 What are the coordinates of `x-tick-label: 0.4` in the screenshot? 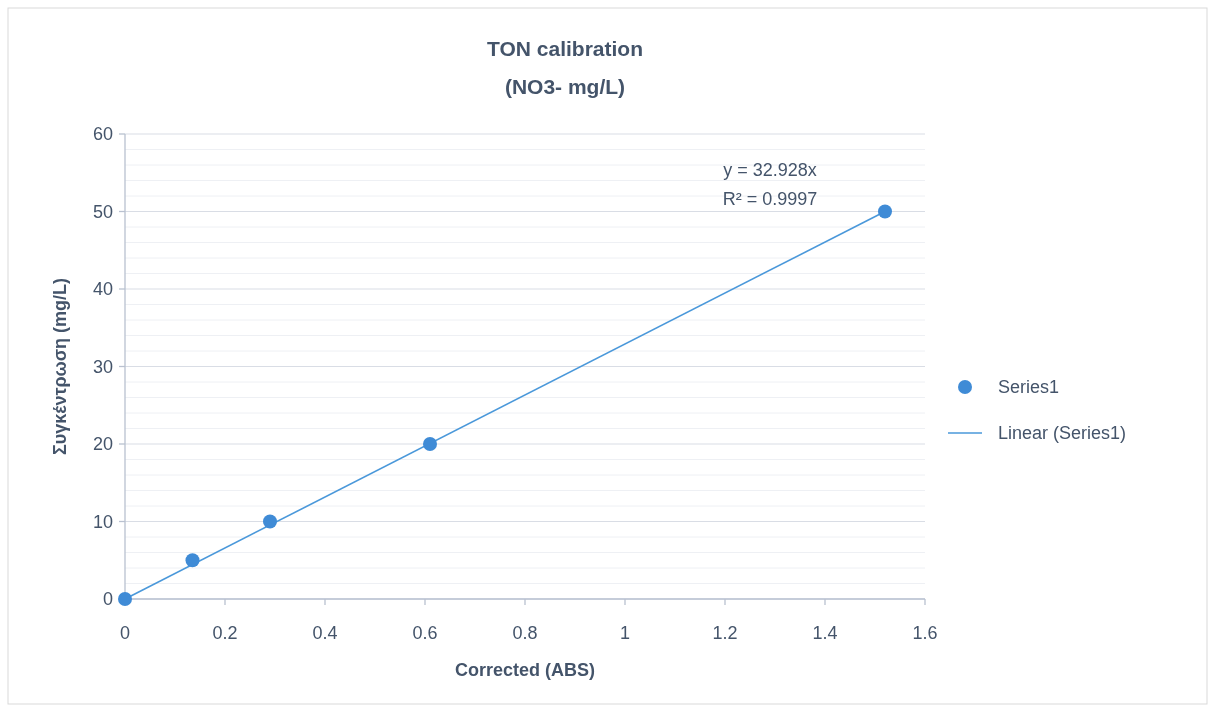 It's located at (325, 633).